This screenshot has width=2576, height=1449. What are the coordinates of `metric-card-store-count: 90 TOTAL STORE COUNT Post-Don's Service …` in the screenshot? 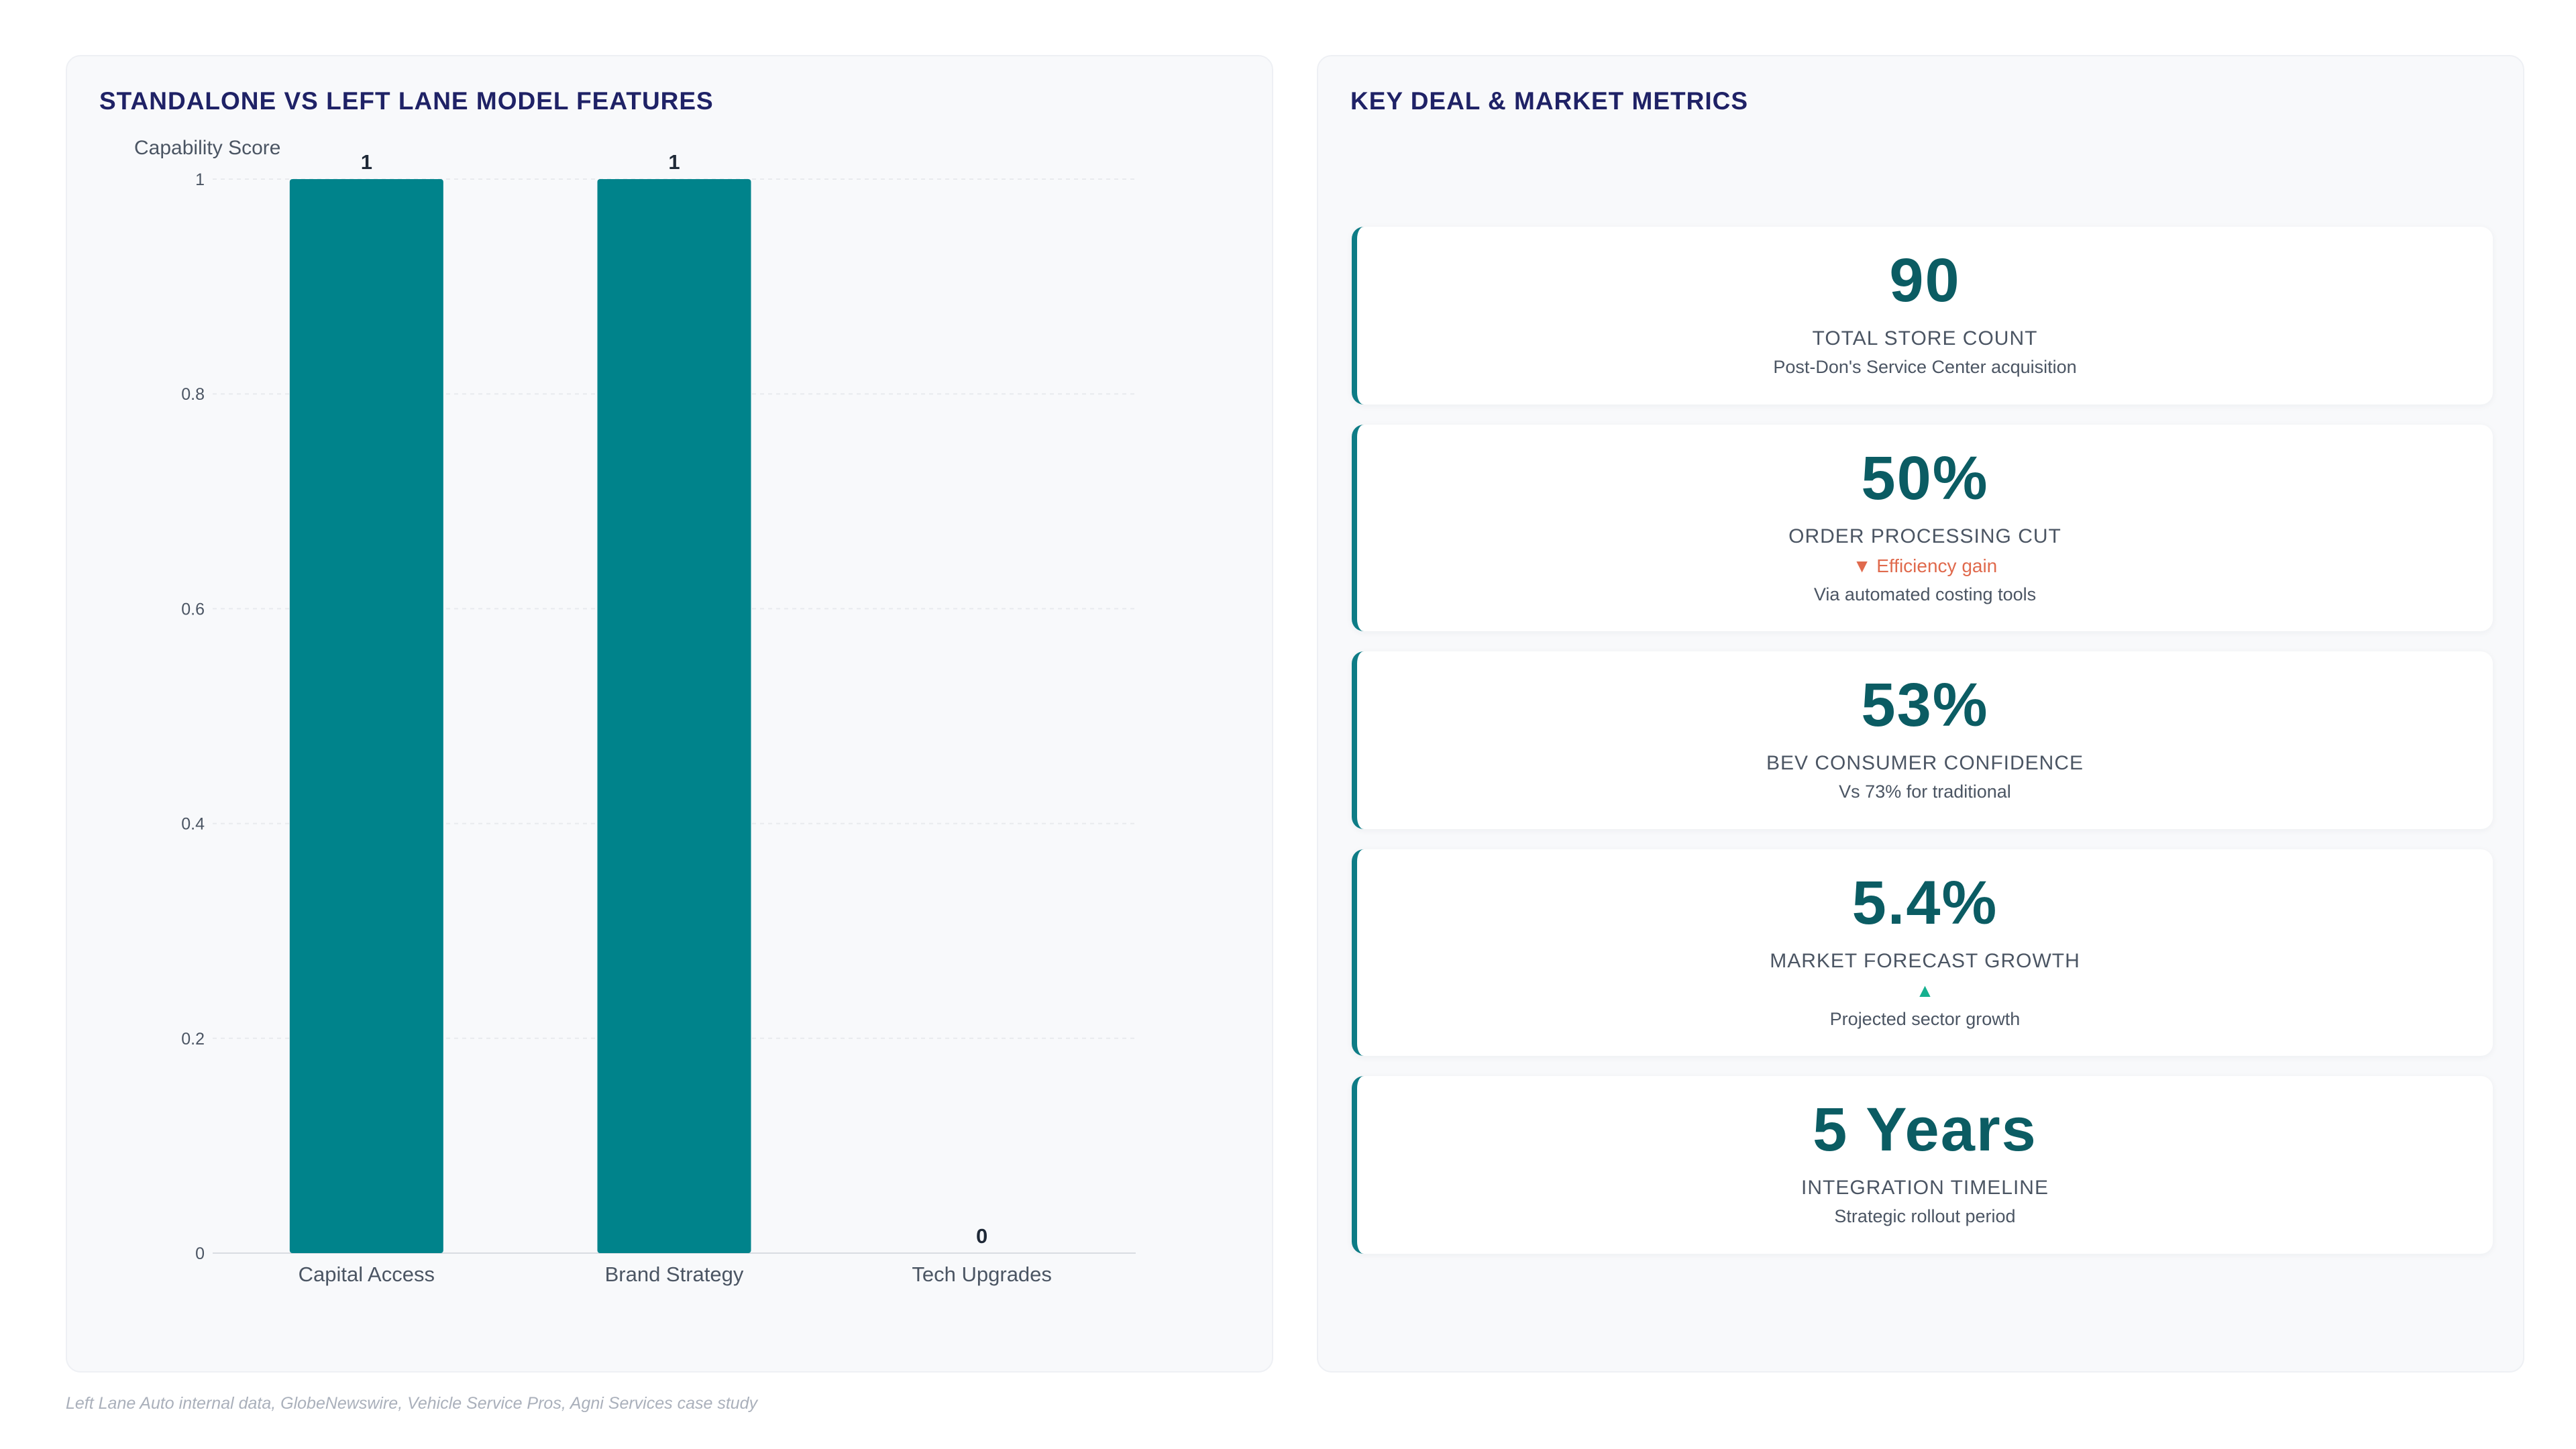 It's located at (1922, 316).